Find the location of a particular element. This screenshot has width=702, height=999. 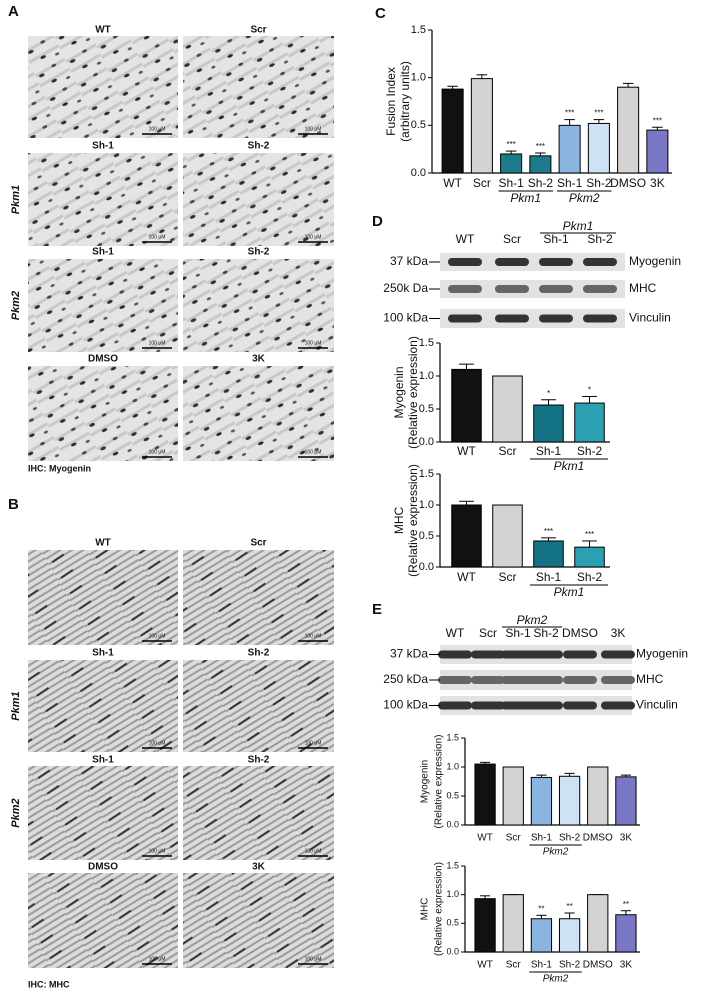

caption: IHC: MHC is located at coordinates (49, 984).